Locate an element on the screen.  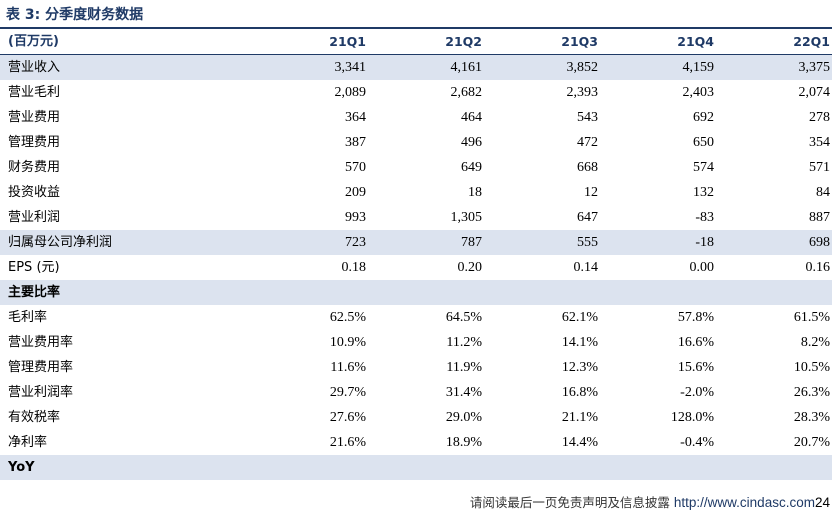
cell-value: 692 is located at coordinates (703, 117).